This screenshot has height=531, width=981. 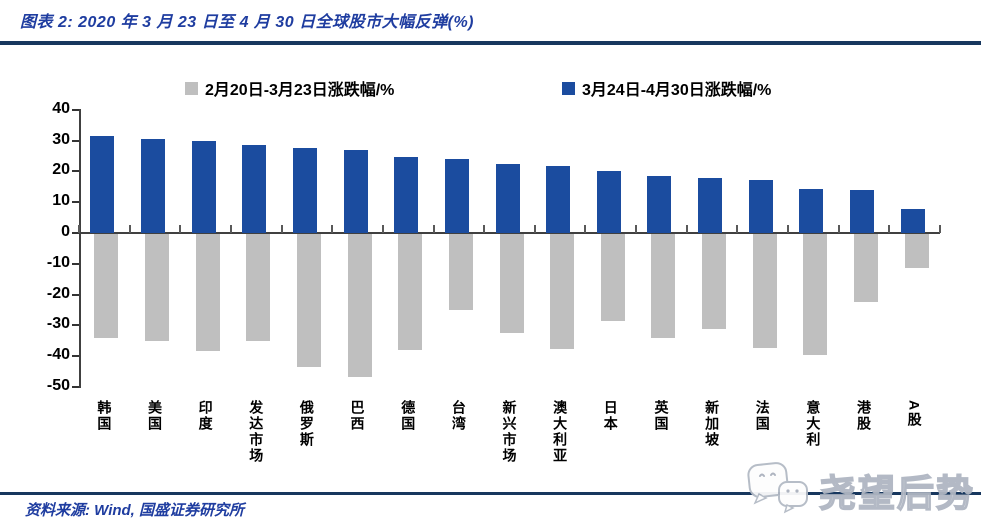 I want to click on bar-rebound-港股, so click(x=862, y=211).